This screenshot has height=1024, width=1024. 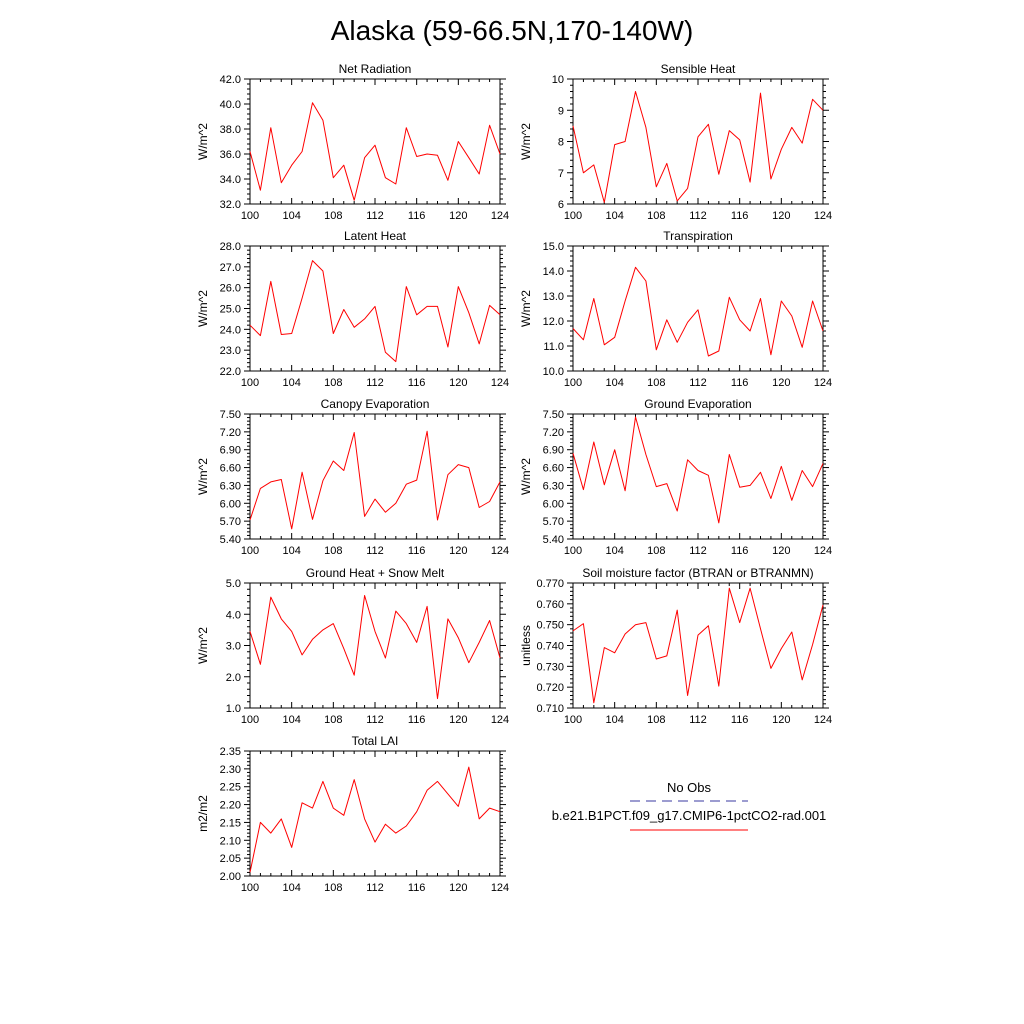 I want to click on y-tick-label: 0.730, so click(x=550, y=667).